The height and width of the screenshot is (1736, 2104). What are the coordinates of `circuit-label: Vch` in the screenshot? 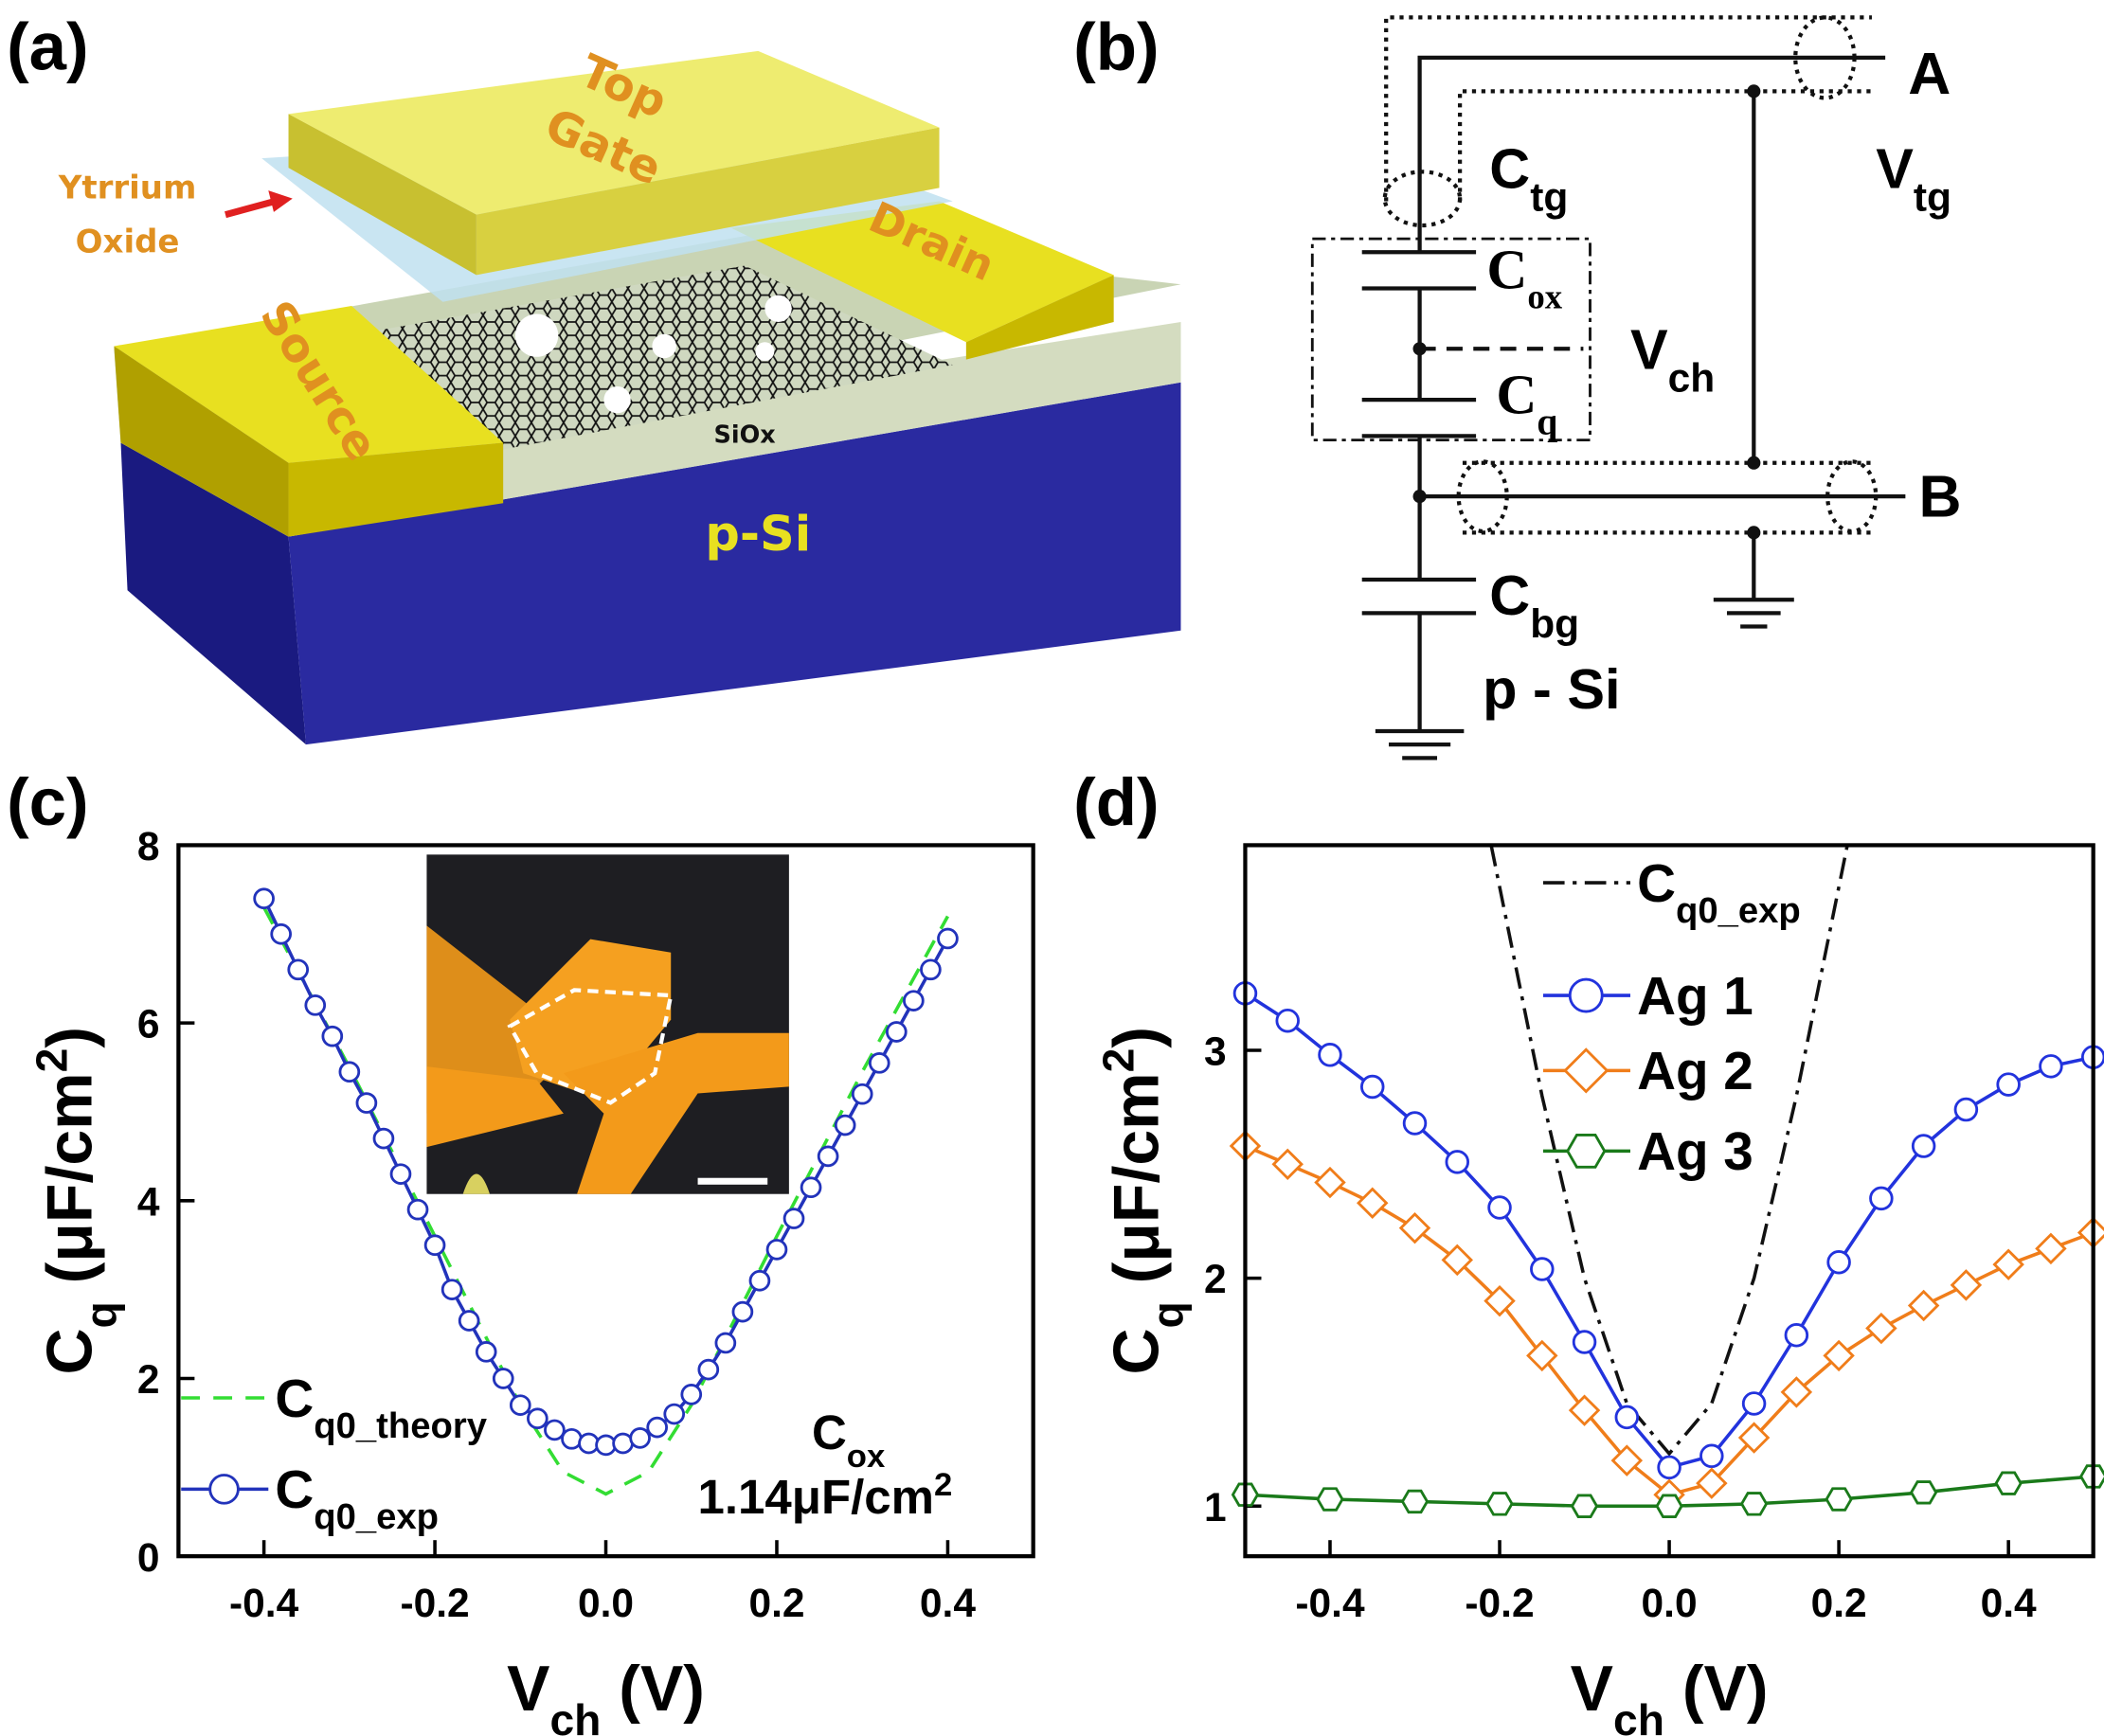 It's located at (1672, 360).